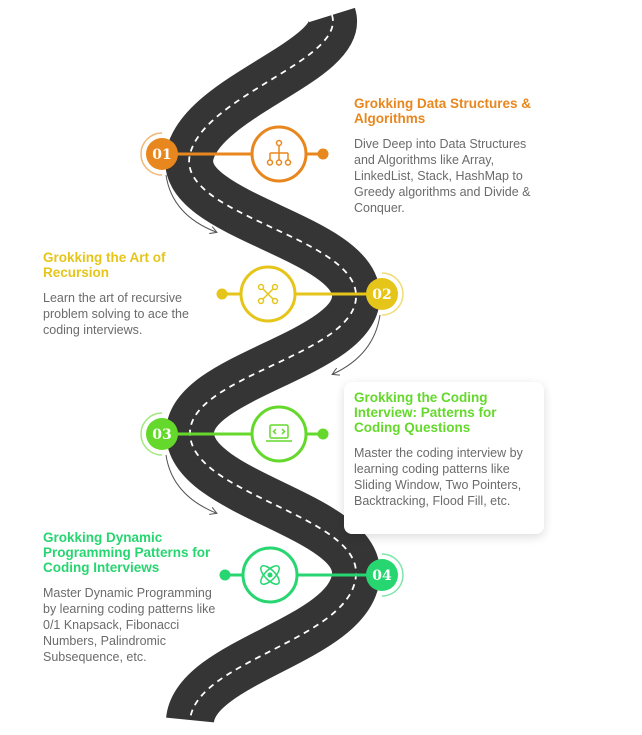 The height and width of the screenshot is (735, 642). What do you see at coordinates (104, 265) in the screenshot?
I see `step-title: Grokking the Art of Recursion` at bounding box center [104, 265].